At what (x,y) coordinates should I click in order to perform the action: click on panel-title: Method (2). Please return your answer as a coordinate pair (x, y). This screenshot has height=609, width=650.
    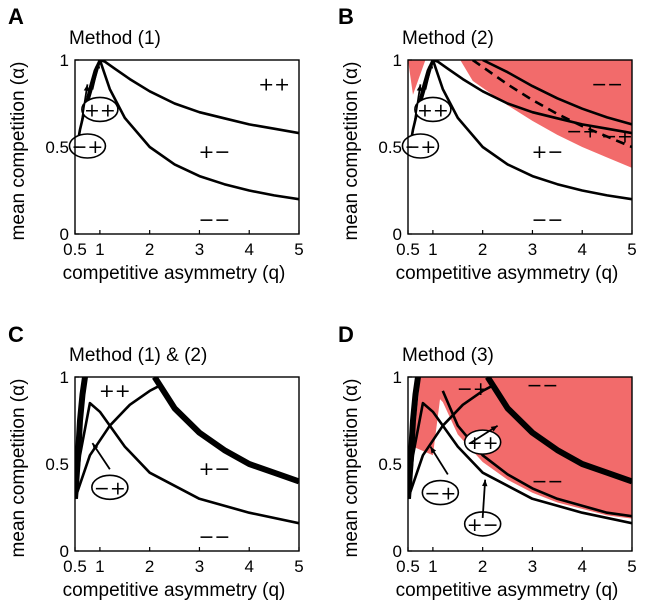
    Looking at the image, I should click on (448, 38).